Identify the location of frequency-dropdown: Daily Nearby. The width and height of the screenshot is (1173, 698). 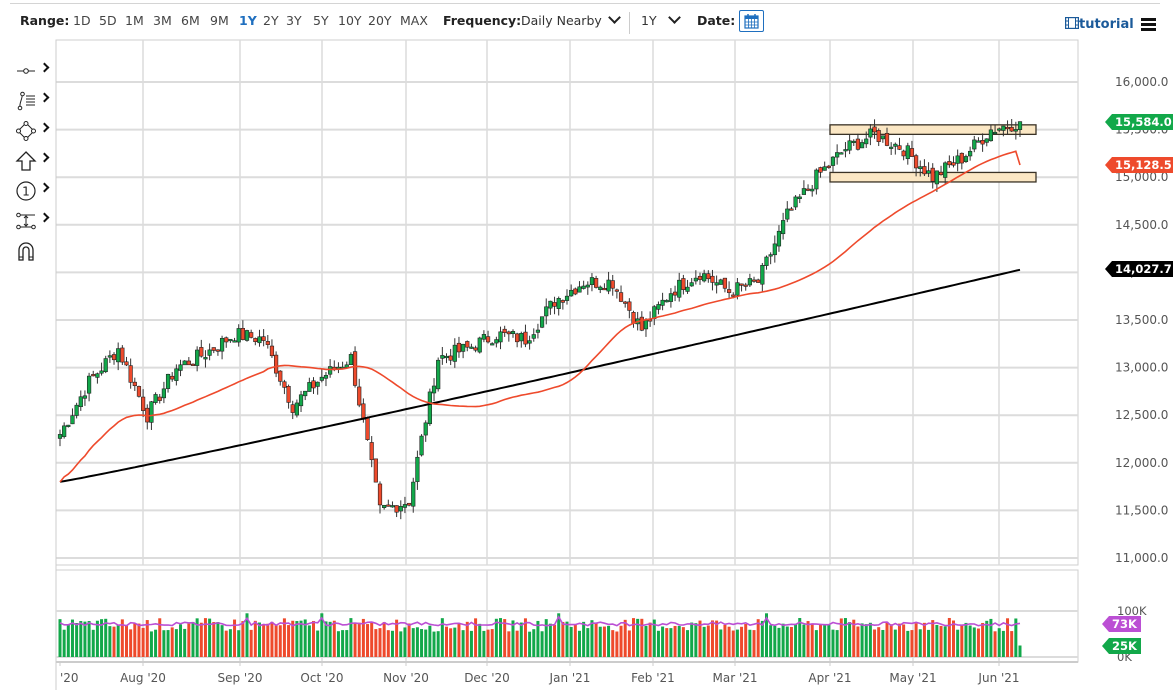
(571, 19).